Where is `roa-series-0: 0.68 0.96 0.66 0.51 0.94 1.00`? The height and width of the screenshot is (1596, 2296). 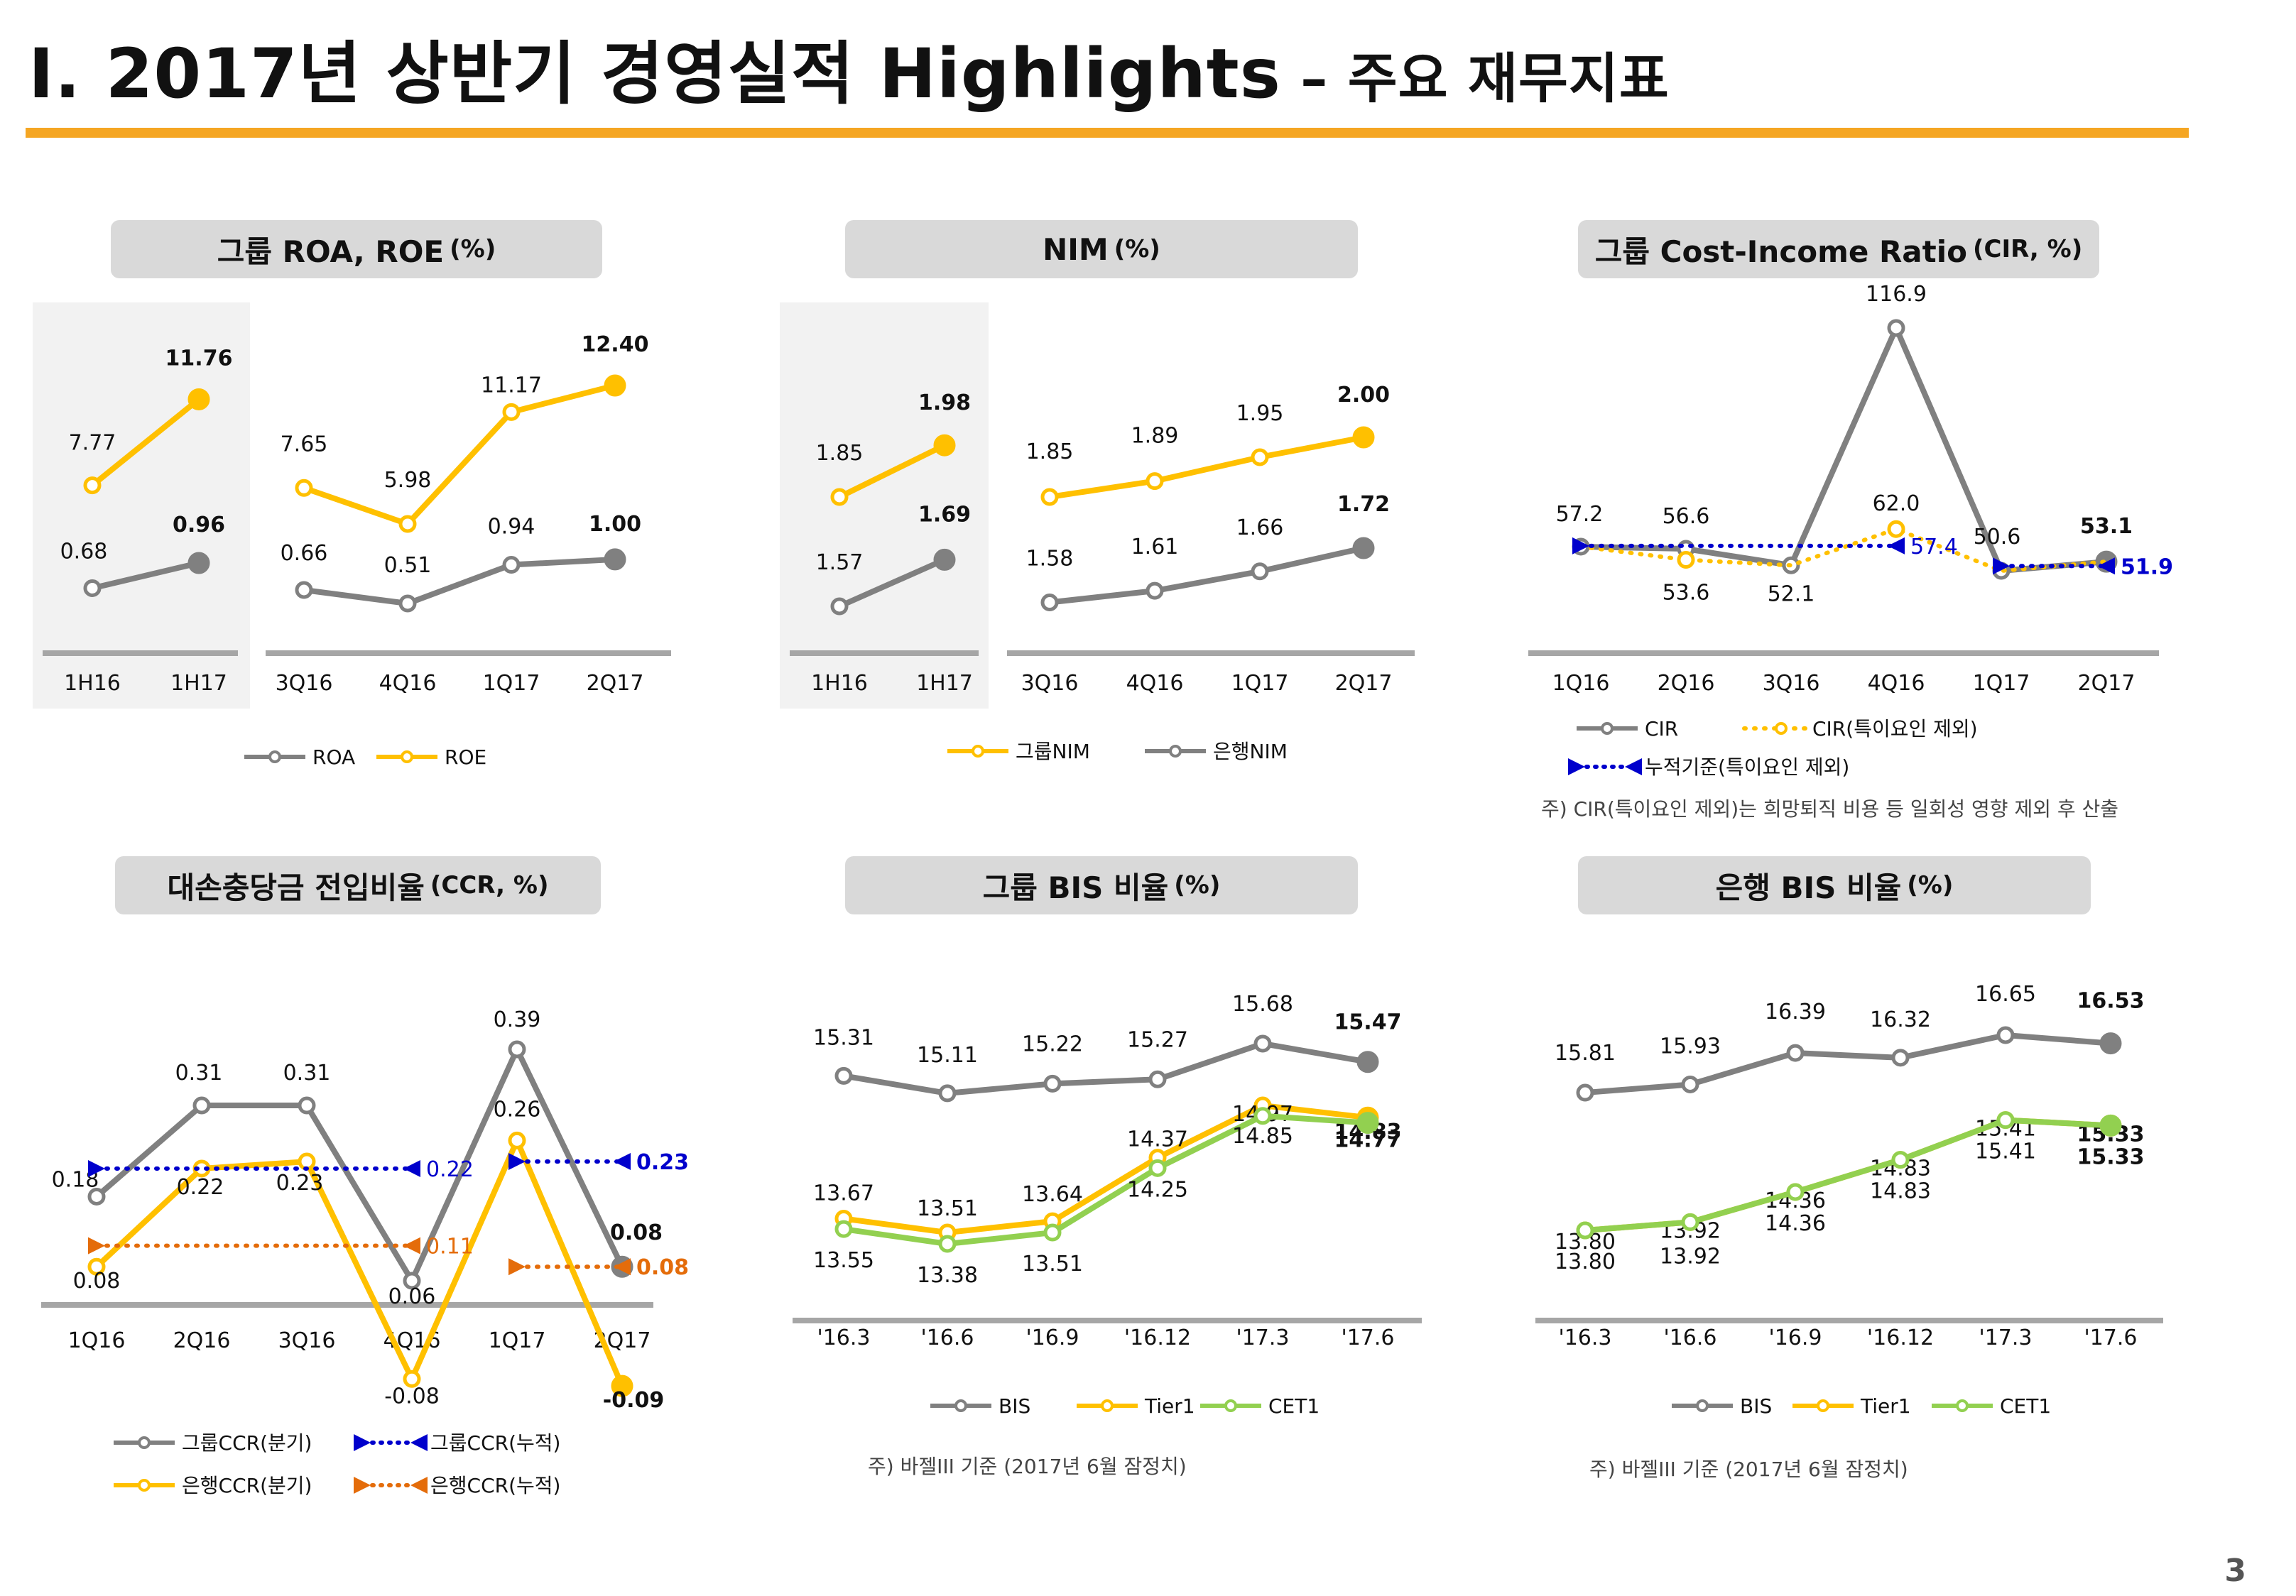 roa-series-0: 0.68 0.96 0.66 0.51 0.94 1.00 is located at coordinates (350, 562).